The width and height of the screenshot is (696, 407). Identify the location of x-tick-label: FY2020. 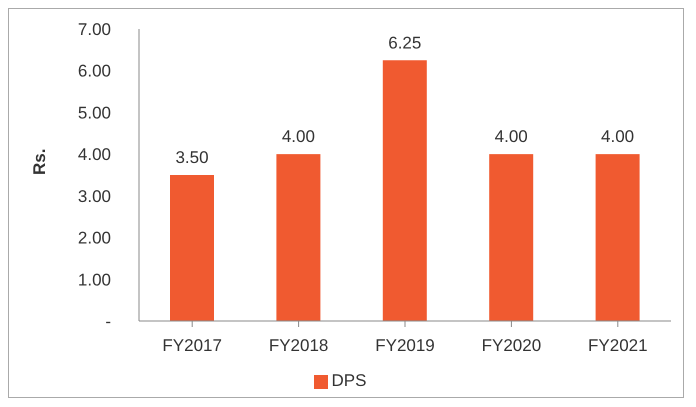
(512, 346).